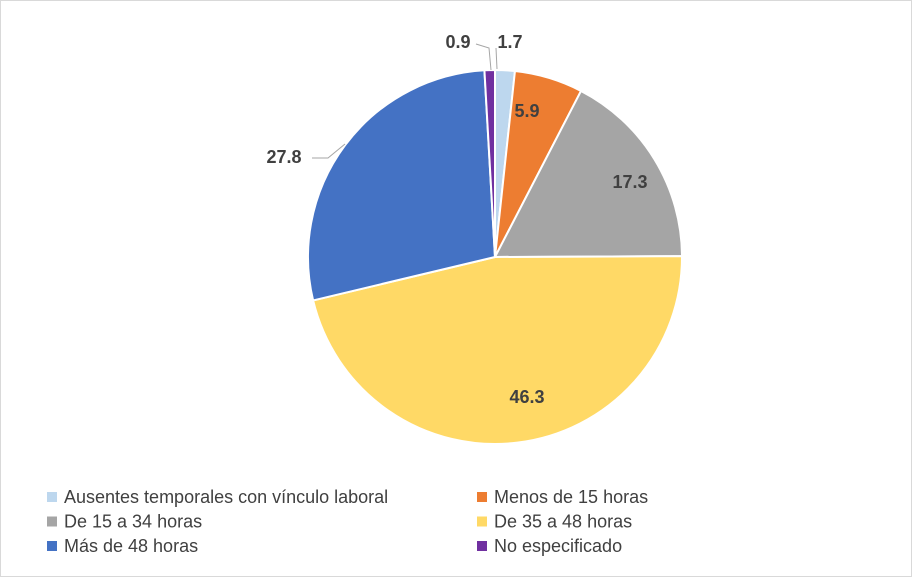 This screenshot has height=577, width=912. Describe the element at coordinates (526, 397) in the screenshot. I see `data-label: 46.3` at that location.